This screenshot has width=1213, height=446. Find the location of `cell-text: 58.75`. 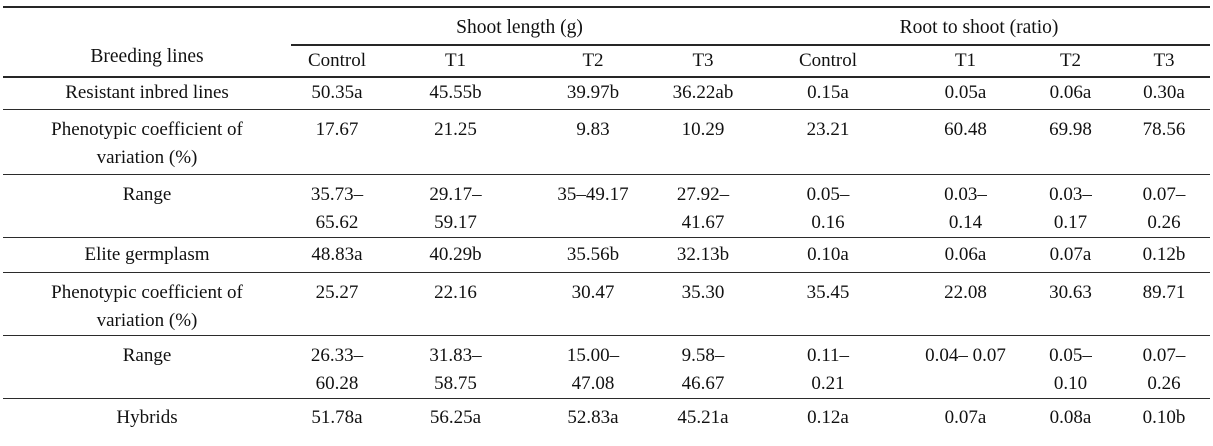

cell-text: 58.75 is located at coordinates (455, 383).